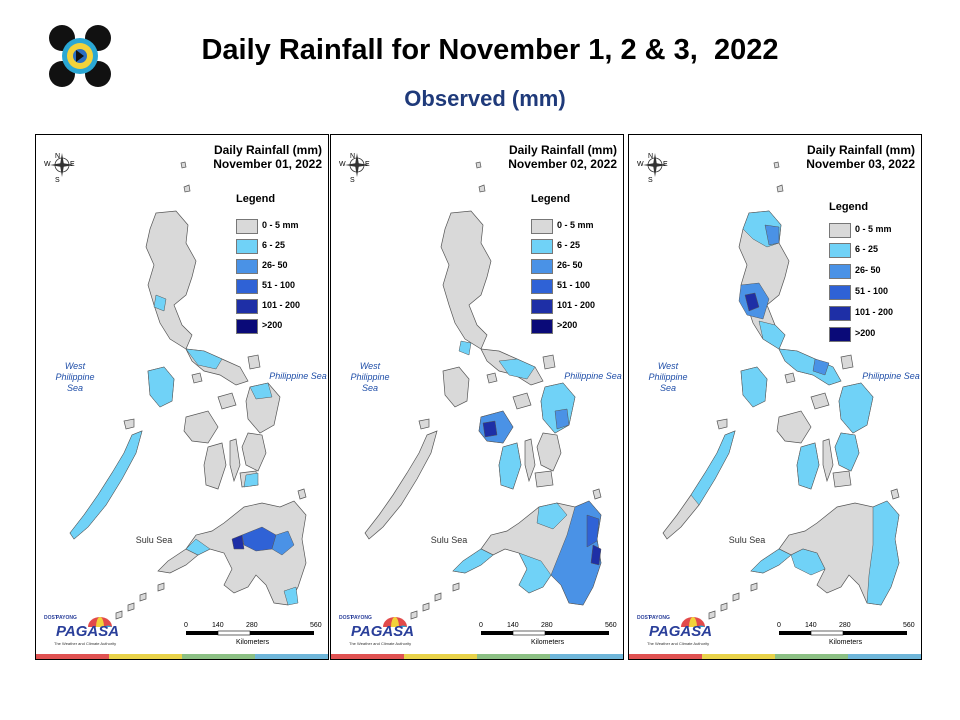  What do you see at coordinates (860, 164) in the screenshot?
I see `panel-date: November 03, 2022` at bounding box center [860, 164].